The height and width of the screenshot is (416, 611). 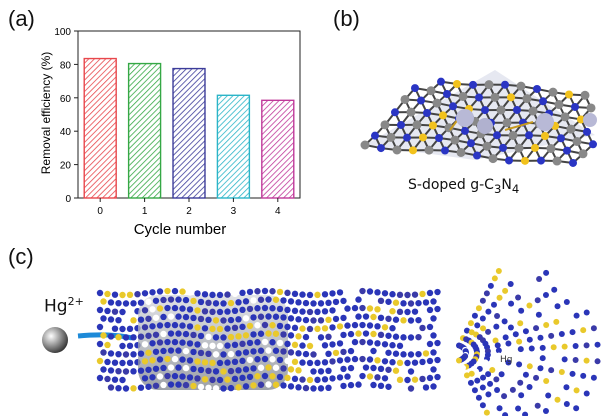 I want to click on y-tick-label: 100, so click(x=62, y=32).